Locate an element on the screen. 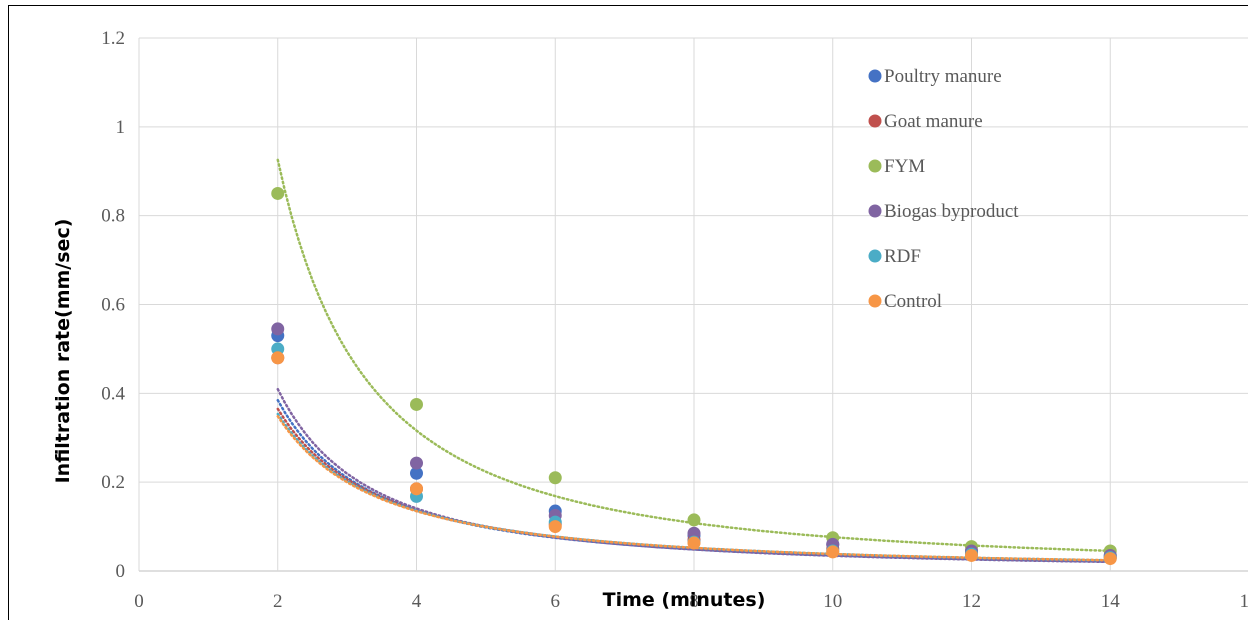 The width and height of the screenshot is (1248, 621). y-tick-label: 1.2 is located at coordinates (113, 38).